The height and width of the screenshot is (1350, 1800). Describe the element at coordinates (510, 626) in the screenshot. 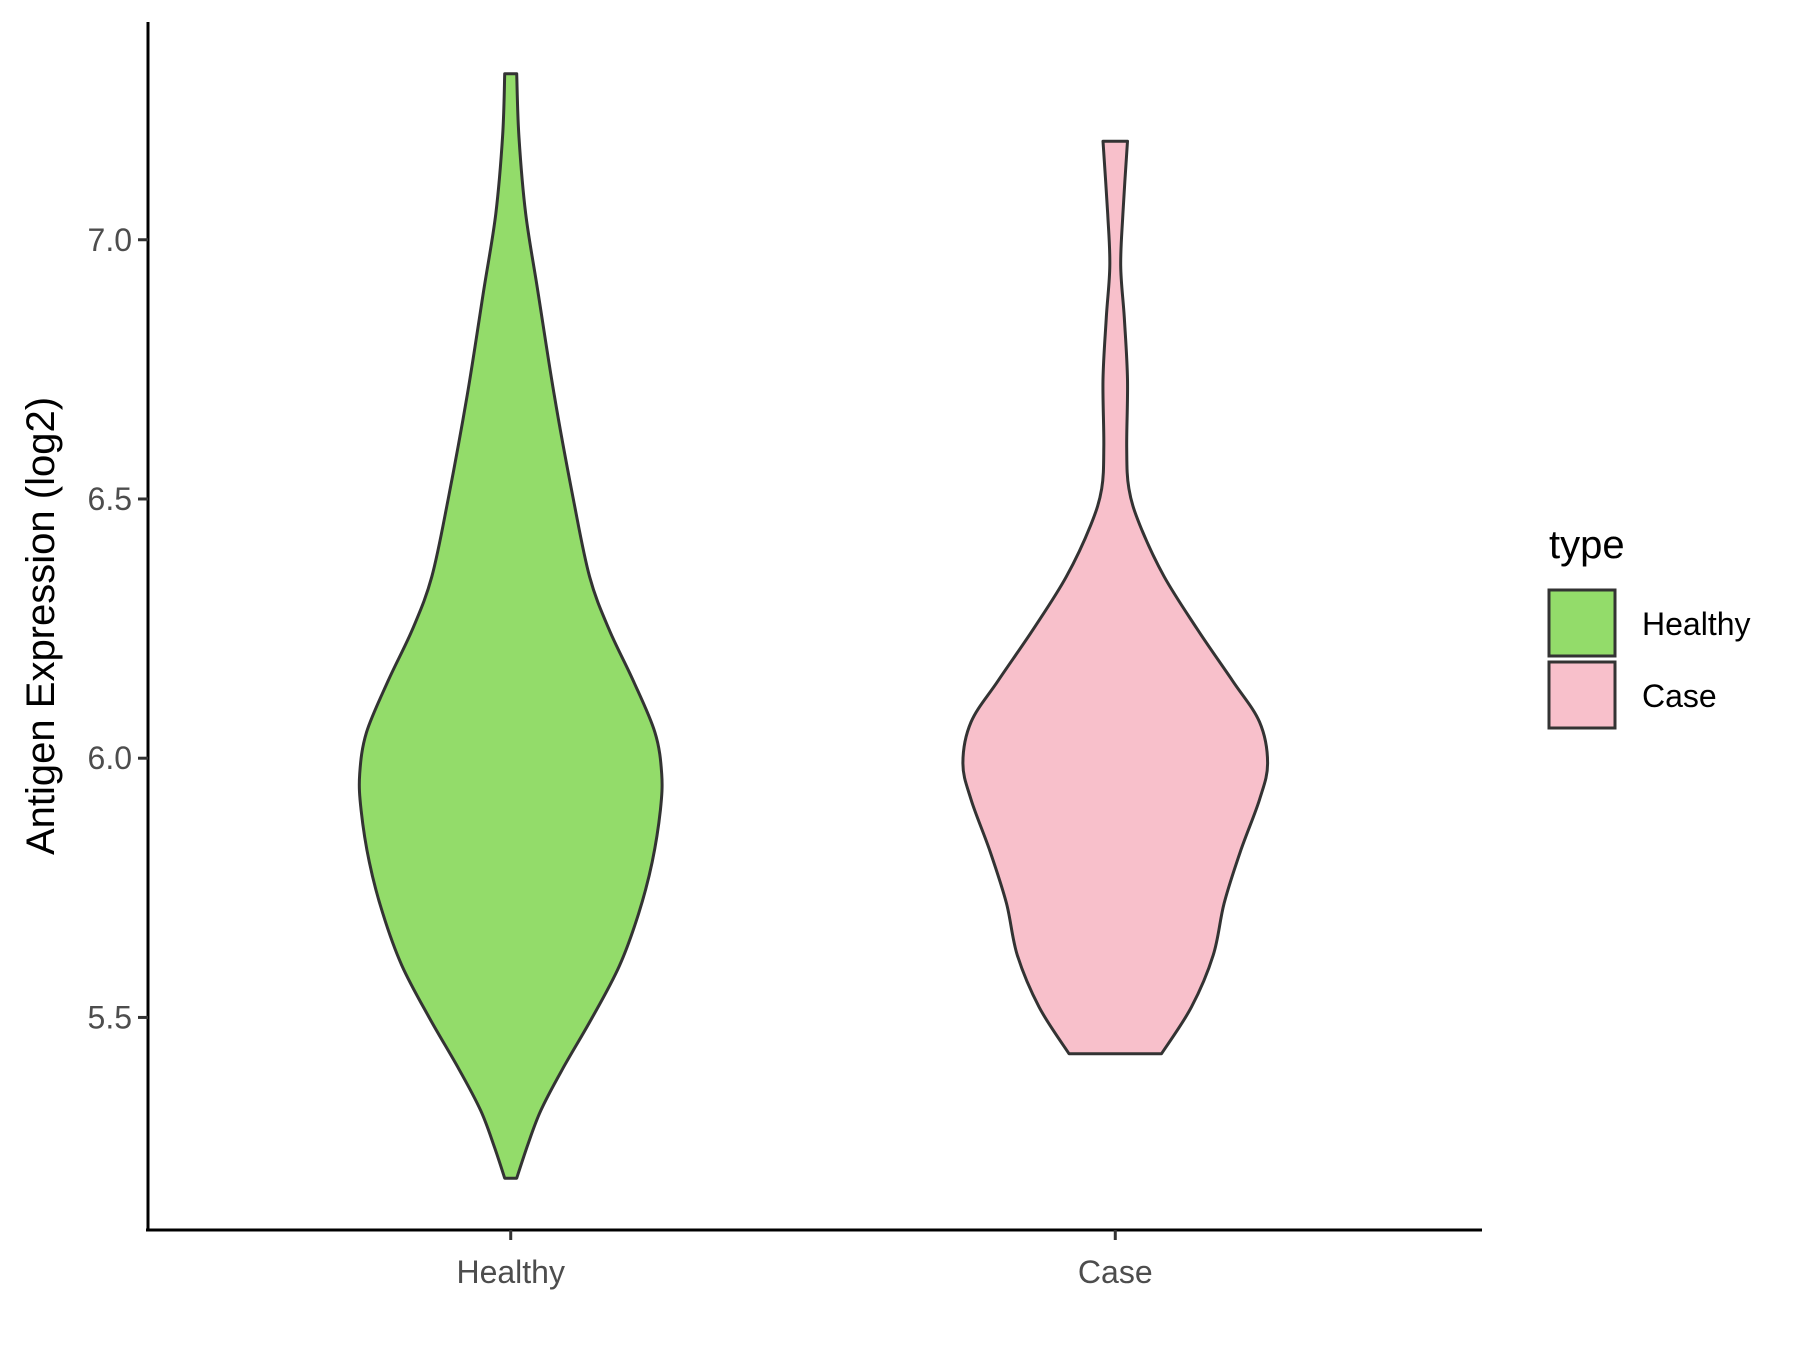

I see `violin-healthy` at that location.